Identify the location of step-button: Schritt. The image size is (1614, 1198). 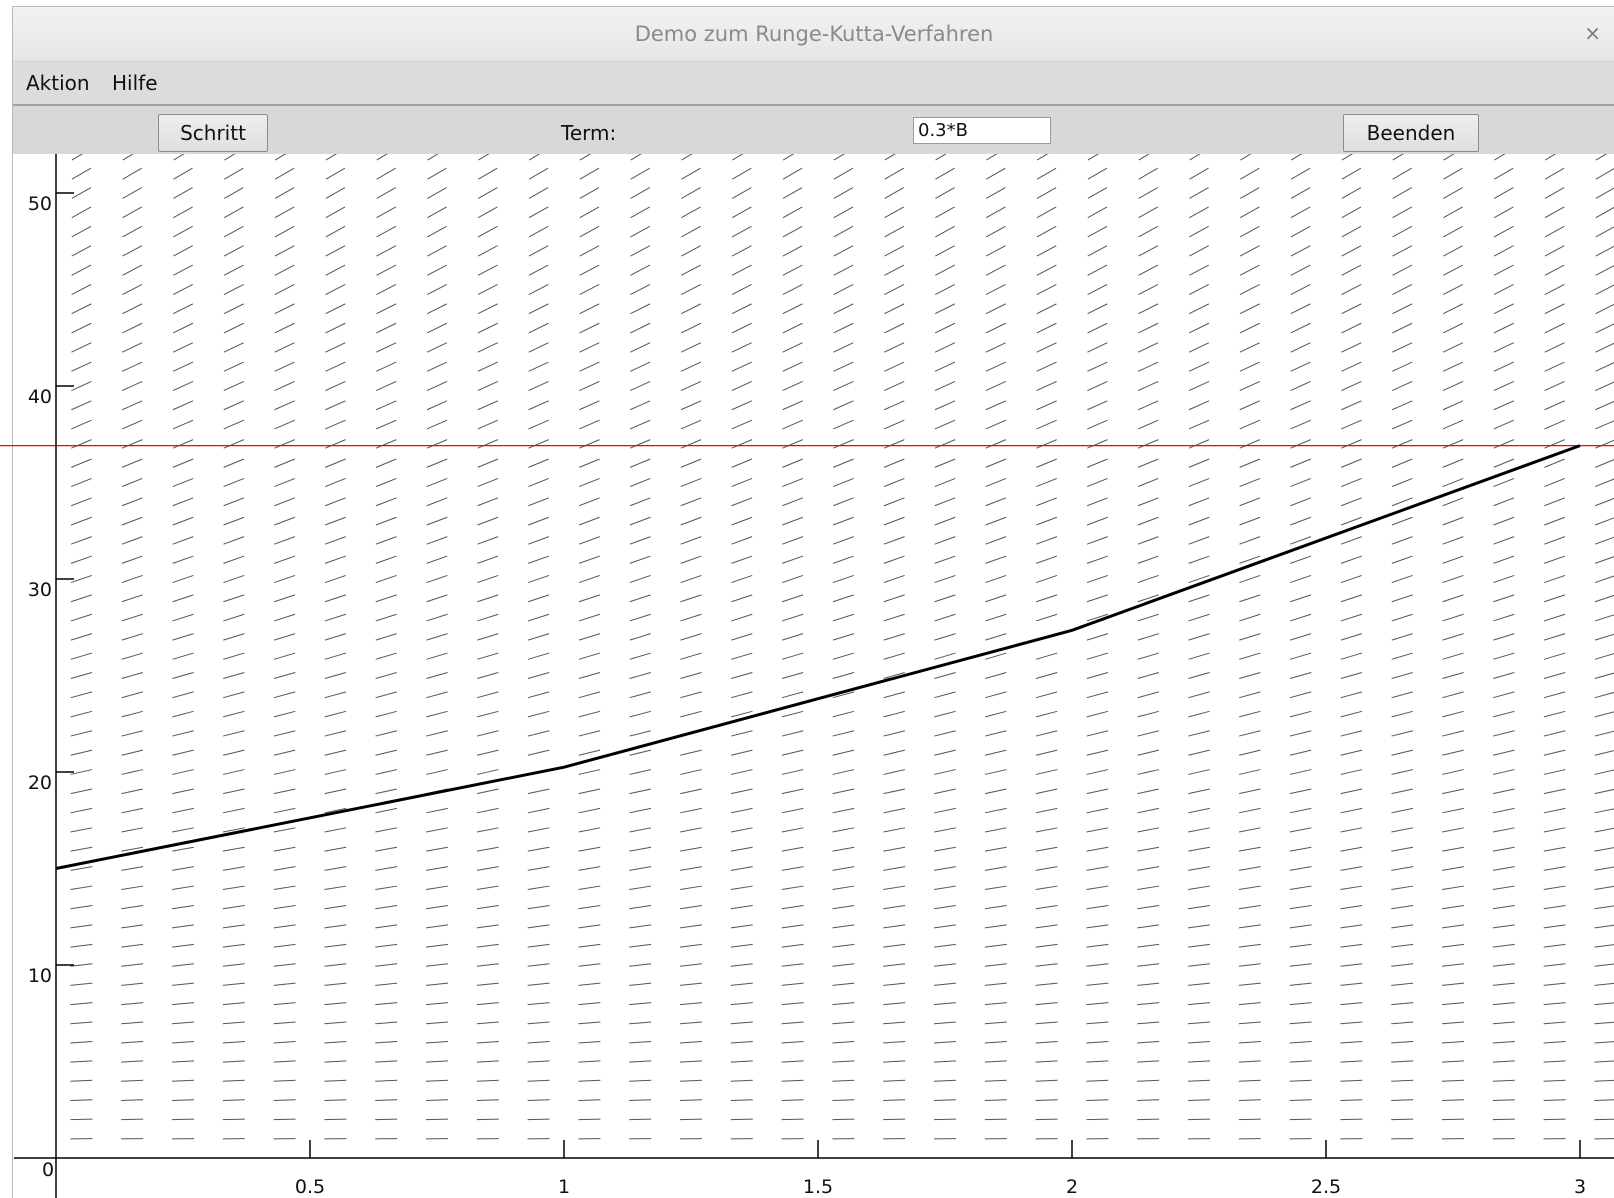
(213, 133).